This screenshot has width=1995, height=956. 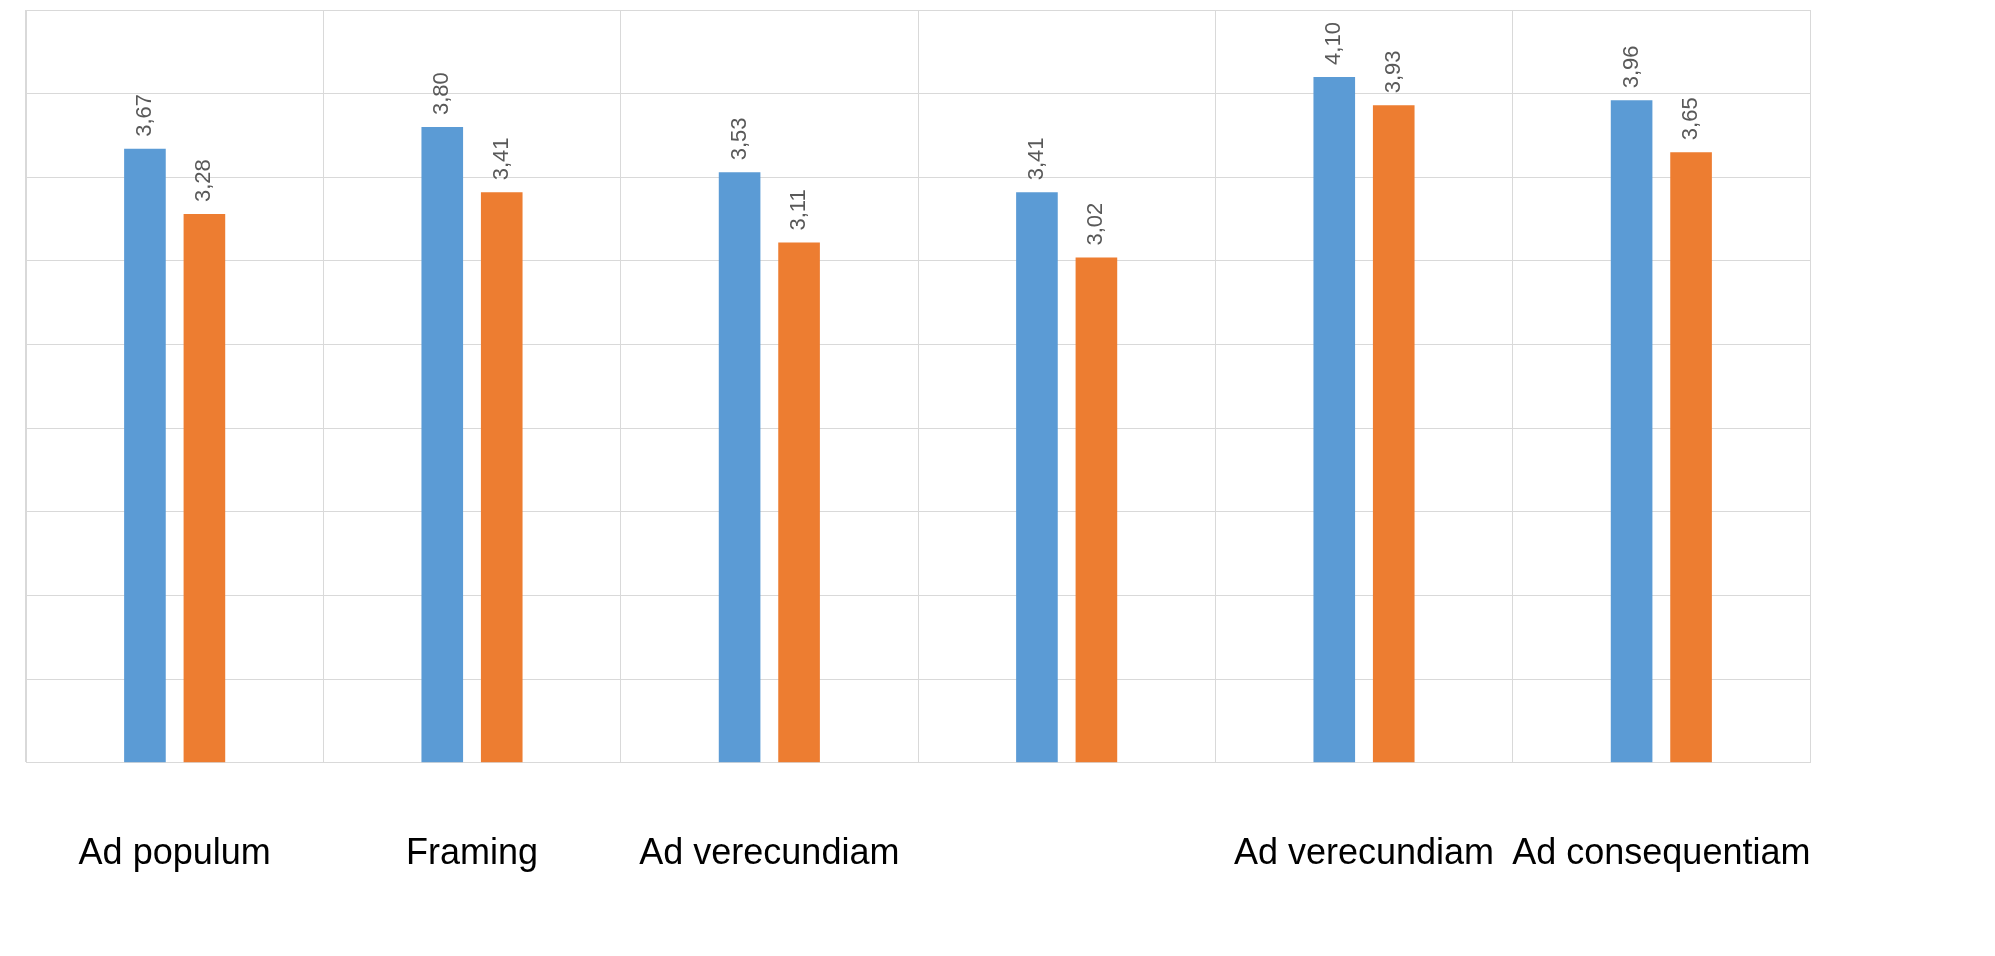 I want to click on data-label: 4,10, so click(x=1333, y=43).